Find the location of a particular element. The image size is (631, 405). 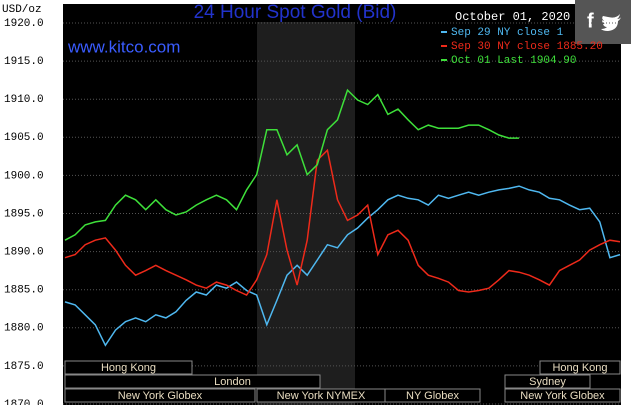

chart-title: 24 Hour Spot Gold (Bid) is located at coordinates (295, 12).